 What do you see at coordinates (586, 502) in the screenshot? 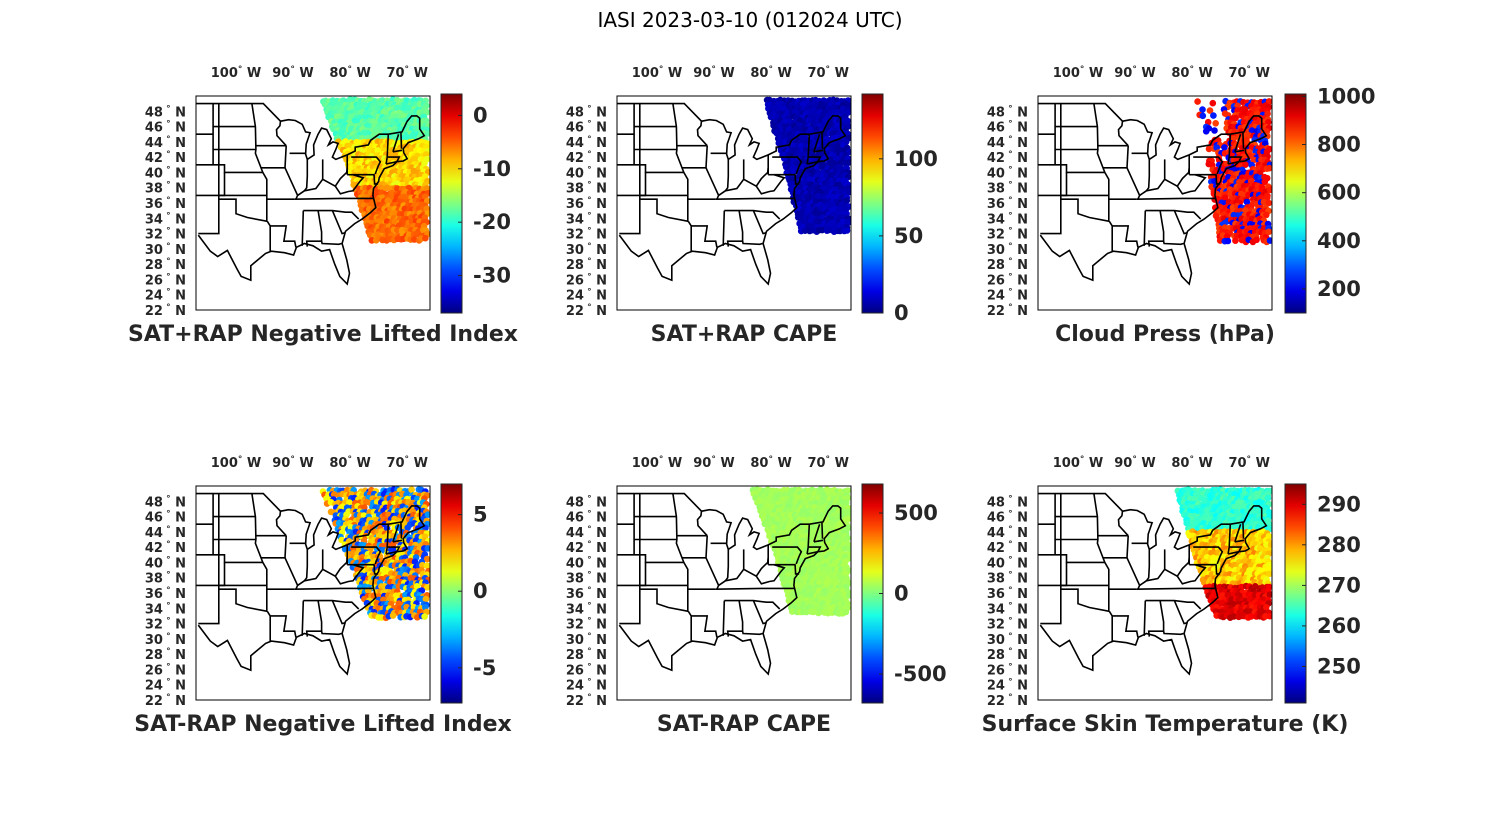
I see `lat-tick-label: 48 ° N` at bounding box center [586, 502].